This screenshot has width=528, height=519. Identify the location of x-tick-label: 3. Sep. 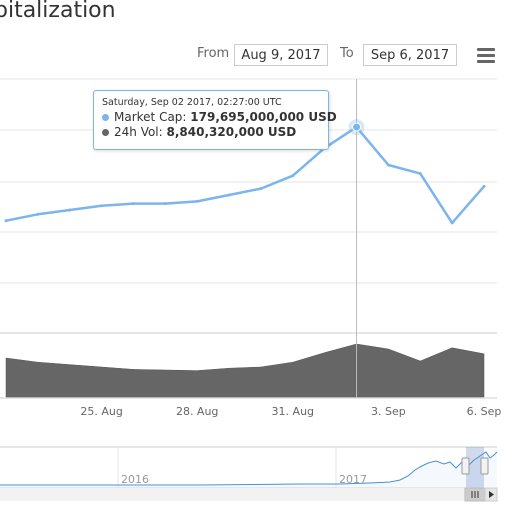
(388, 411).